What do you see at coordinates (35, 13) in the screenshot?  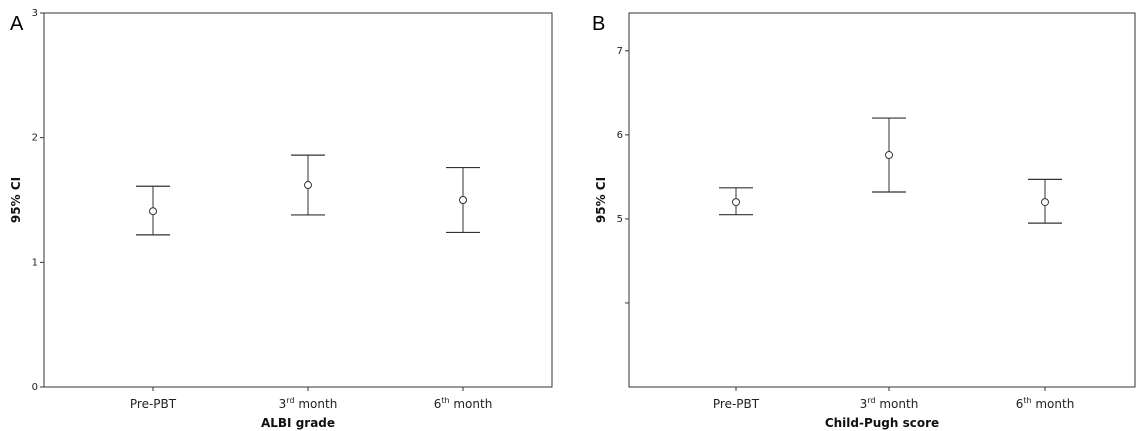 I see `y-tick-label: 3` at bounding box center [35, 13].